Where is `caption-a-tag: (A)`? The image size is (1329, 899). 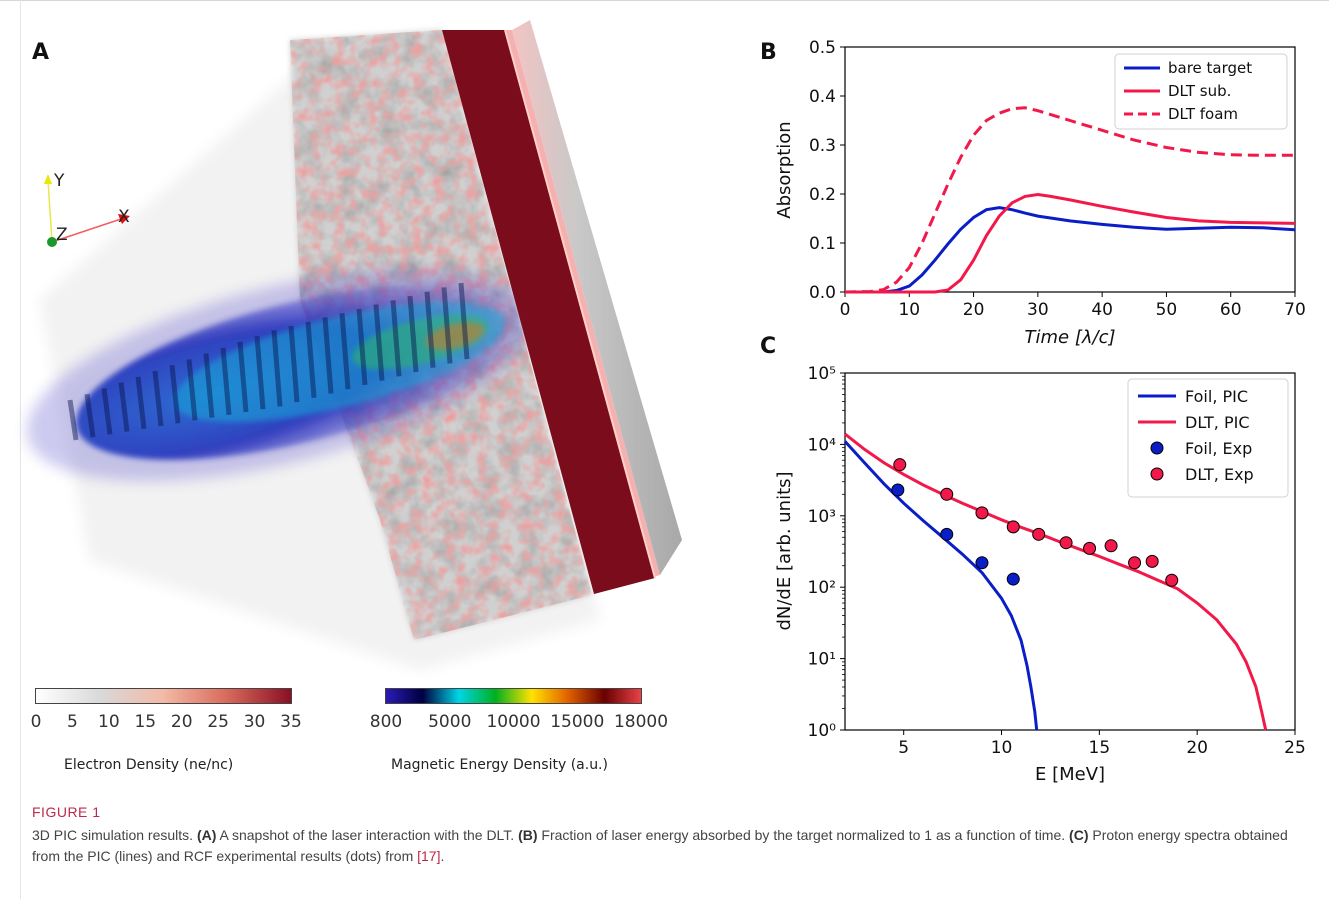
caption-a-tag: (A) is located at coordinates (206, 835).